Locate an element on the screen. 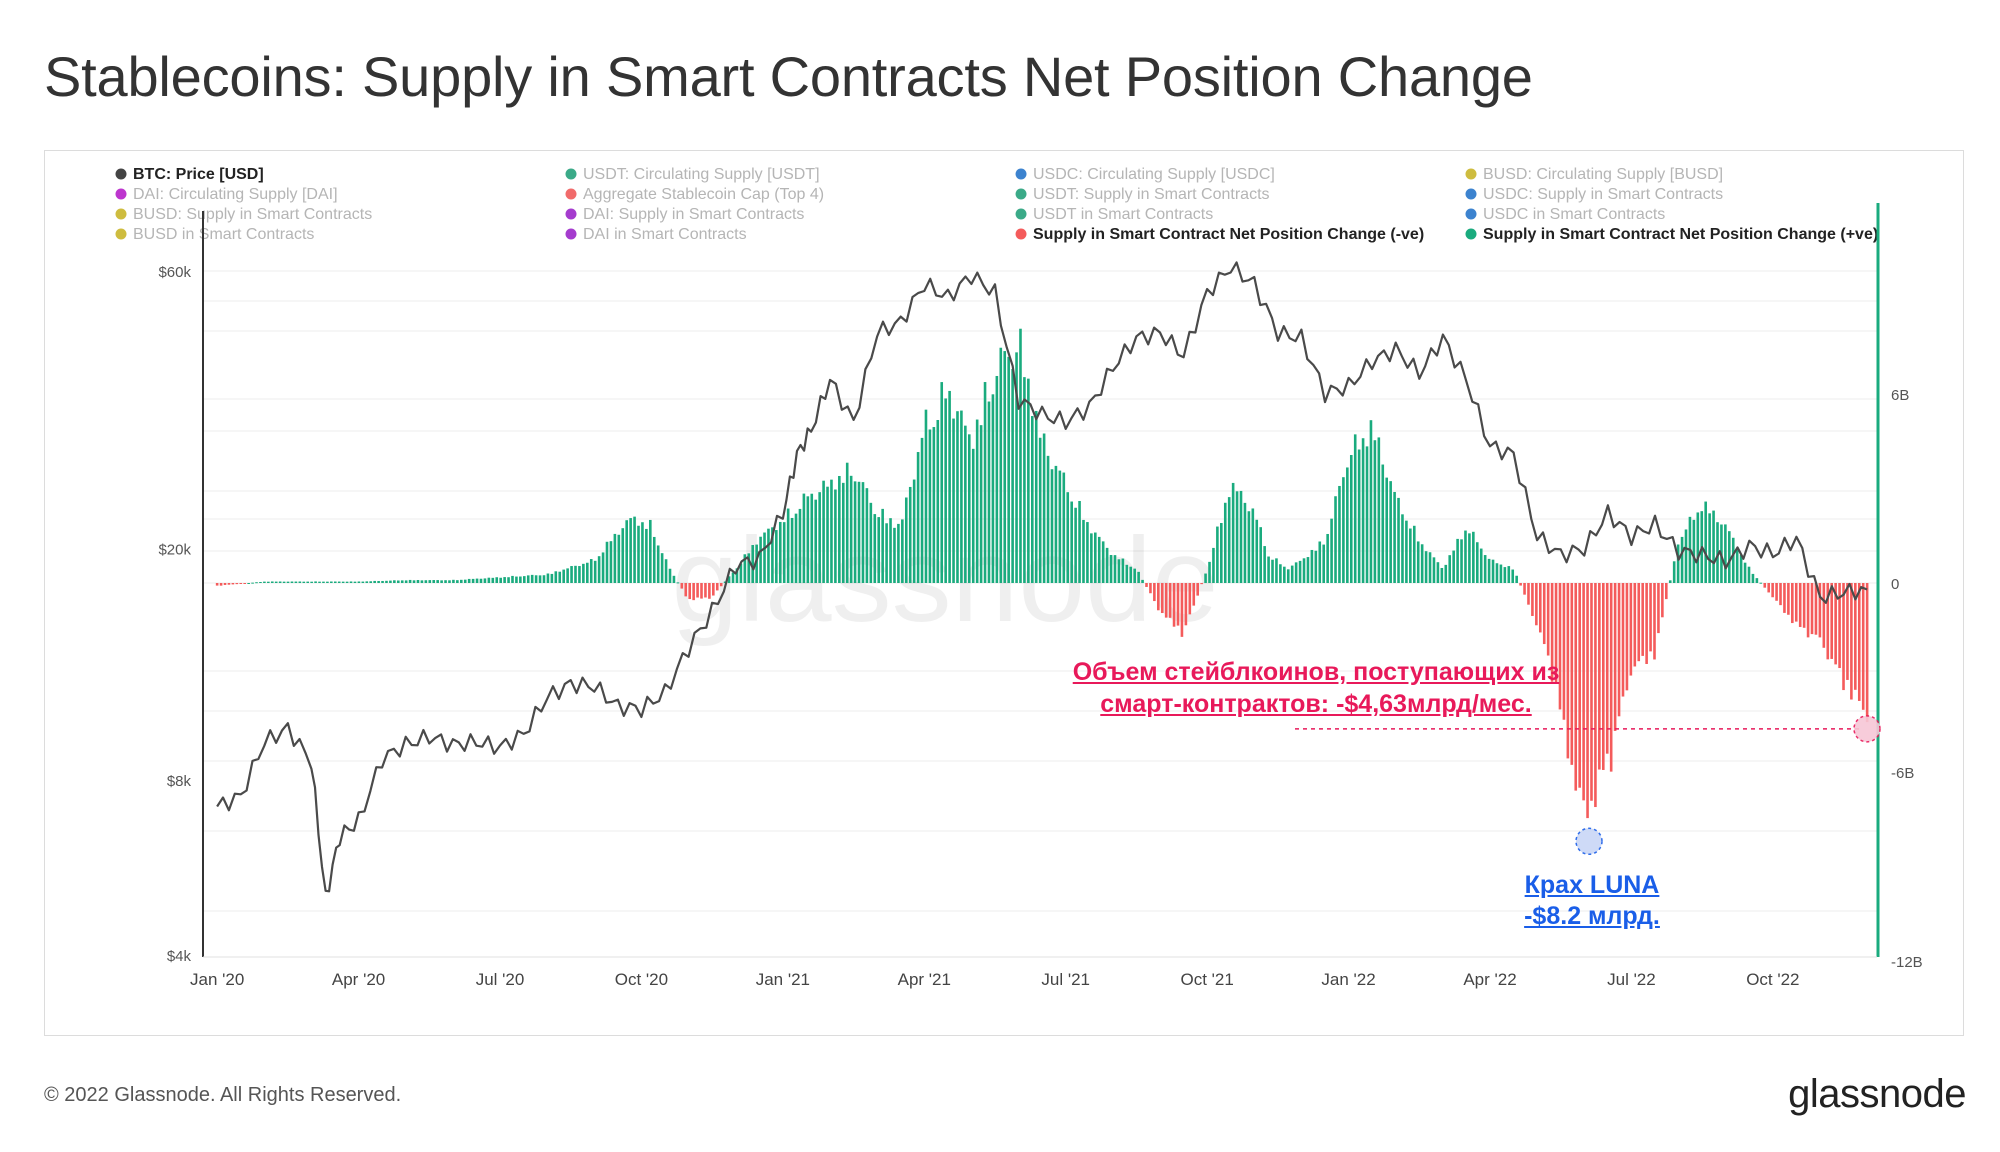 The image size is (2000, 1152). legend-item: DAI in Smart Contracts is located at coordinates (656, 234).